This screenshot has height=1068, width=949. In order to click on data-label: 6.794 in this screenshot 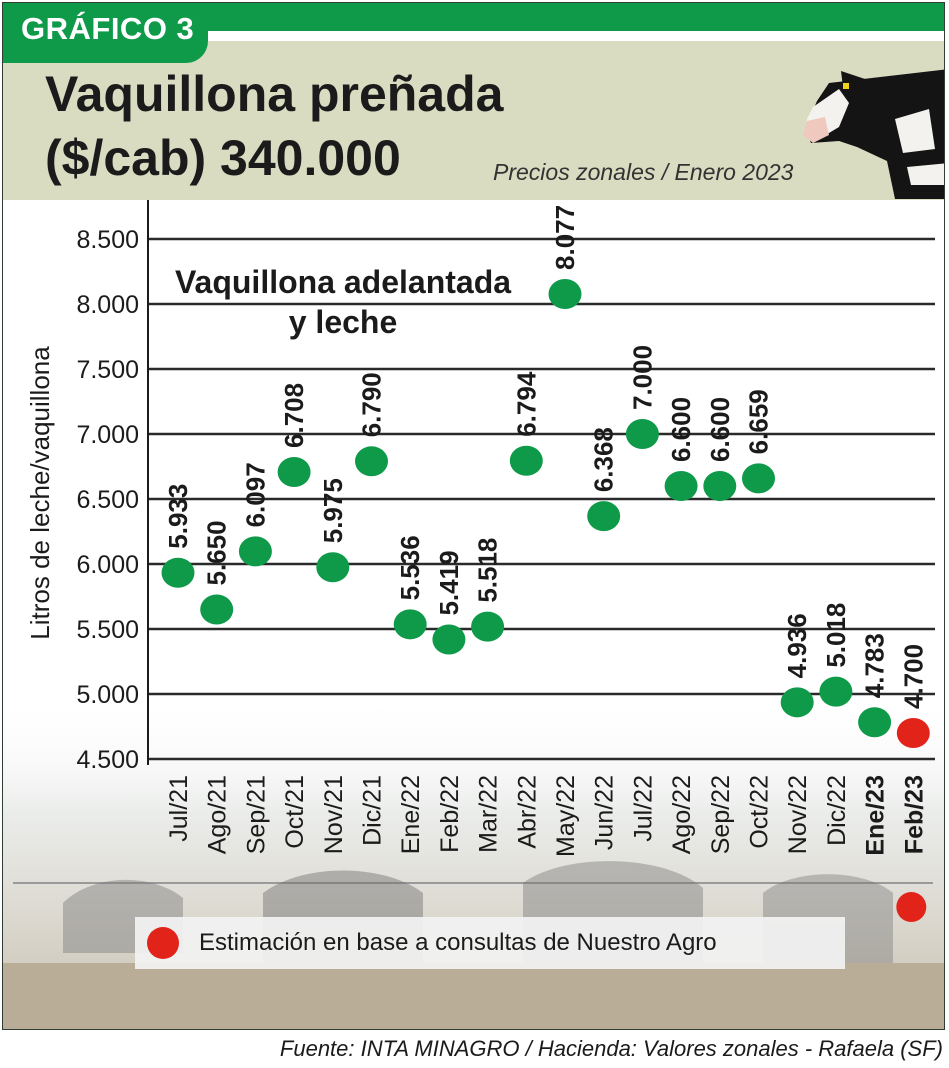, I will do `click(526, 404)`.